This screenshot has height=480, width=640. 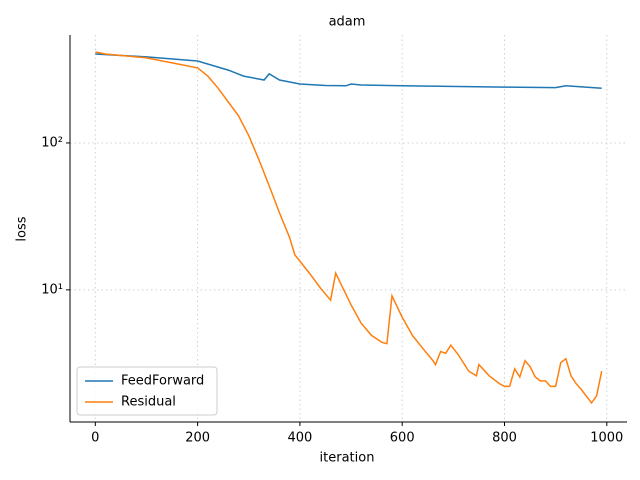 What do you see at coordinates (52, 142) in the screenshot?
I see `y-tick-label: 10²` at bounding box center [52, 142].